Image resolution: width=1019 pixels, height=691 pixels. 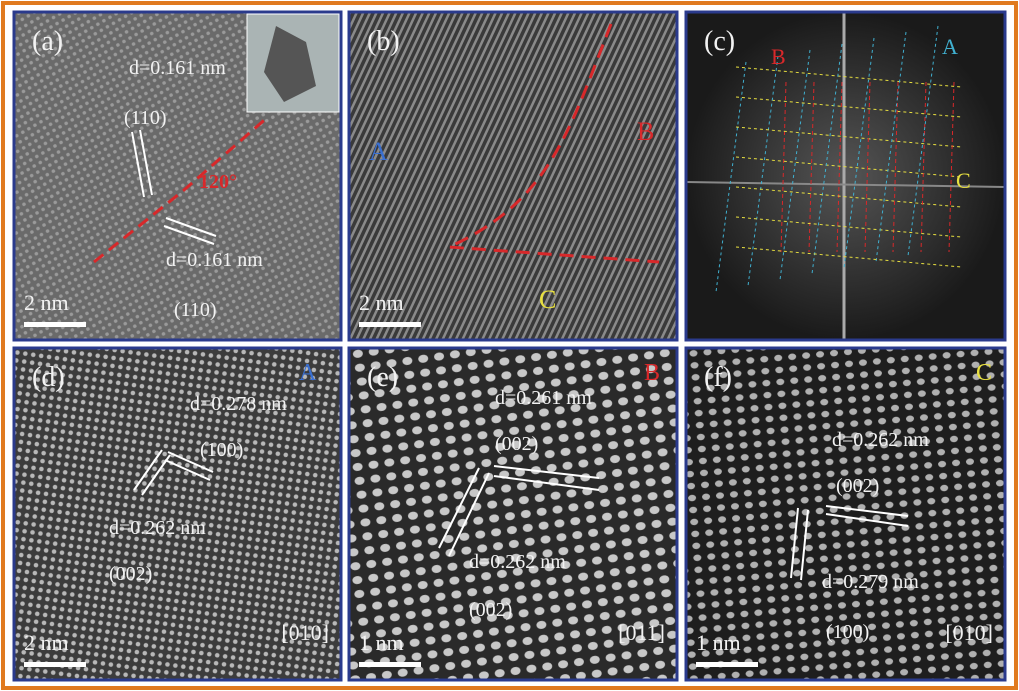 I want to click on annotation: d=0.261 nm, so click(x=543, y=398).